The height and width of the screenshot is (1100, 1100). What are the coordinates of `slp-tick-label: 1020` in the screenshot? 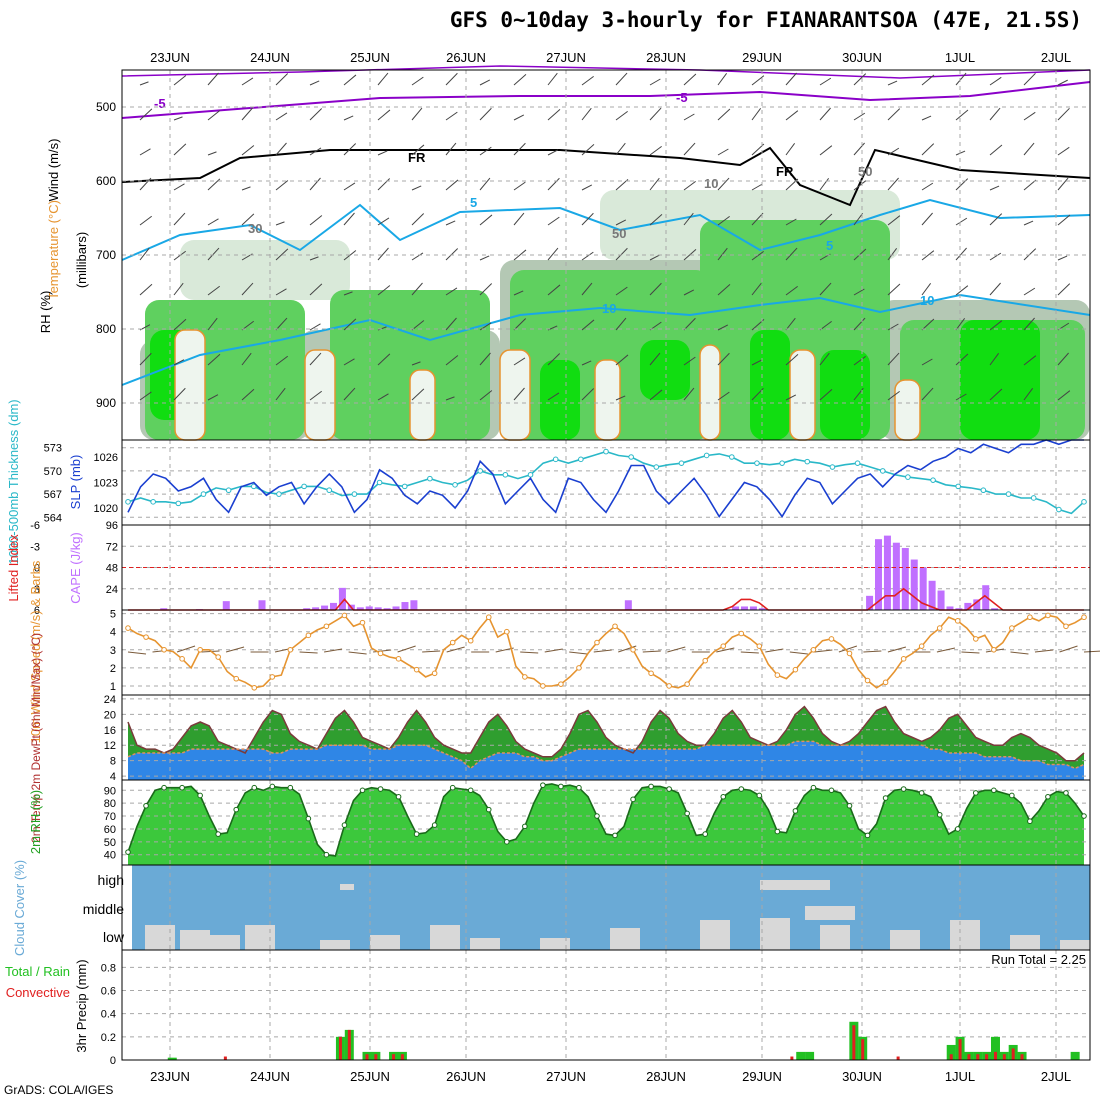 It's located at (106, 509).